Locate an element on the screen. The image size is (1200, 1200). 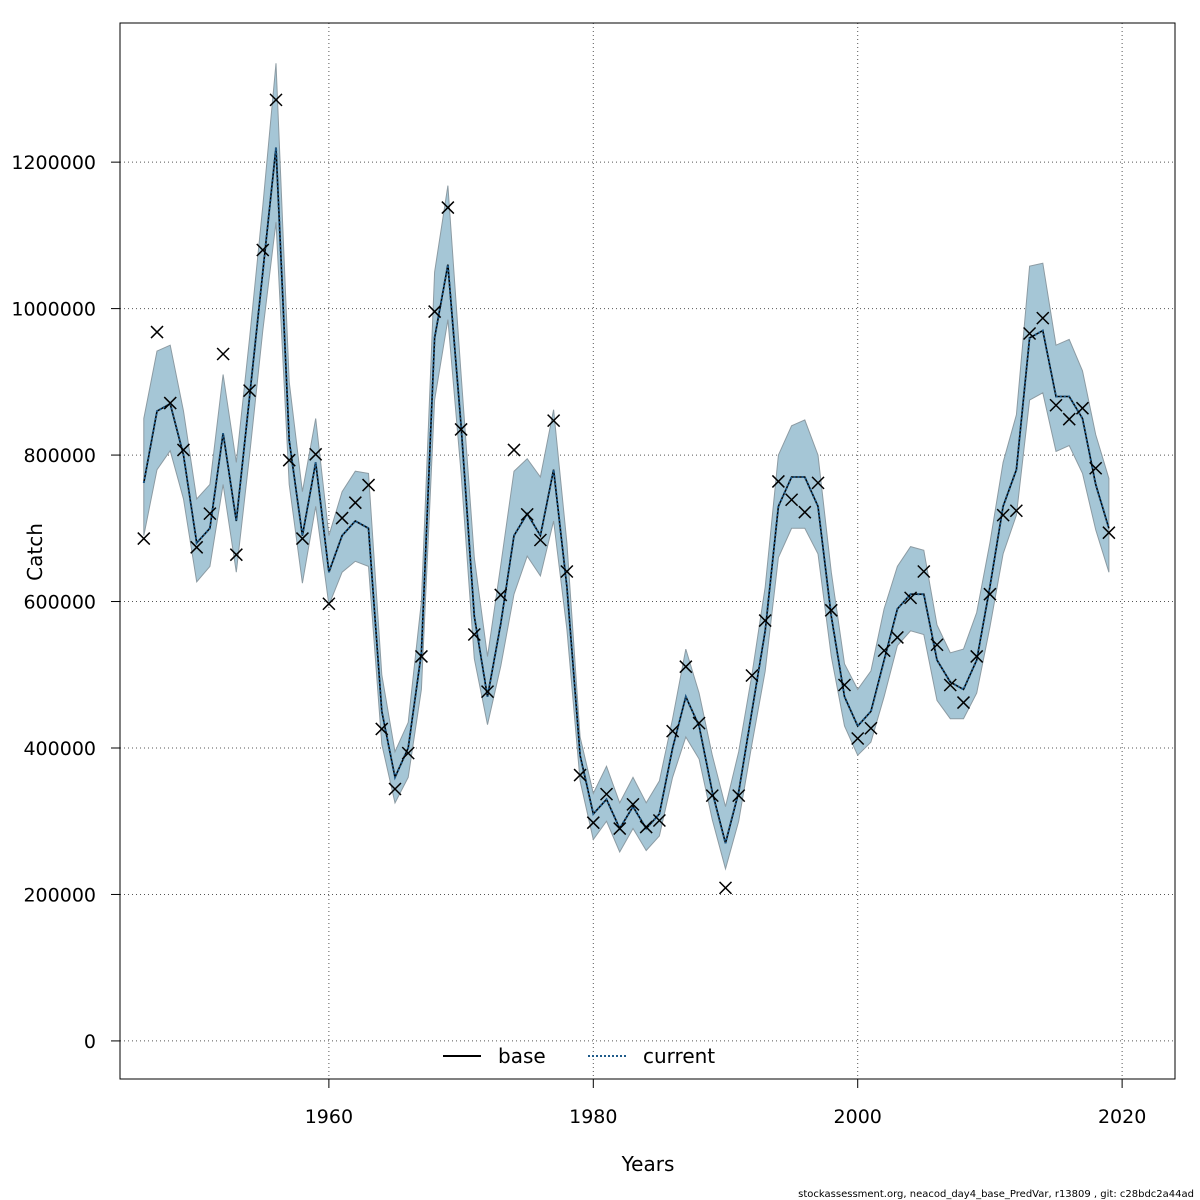
observation-point-1991 is located at coordinates (739, 796).